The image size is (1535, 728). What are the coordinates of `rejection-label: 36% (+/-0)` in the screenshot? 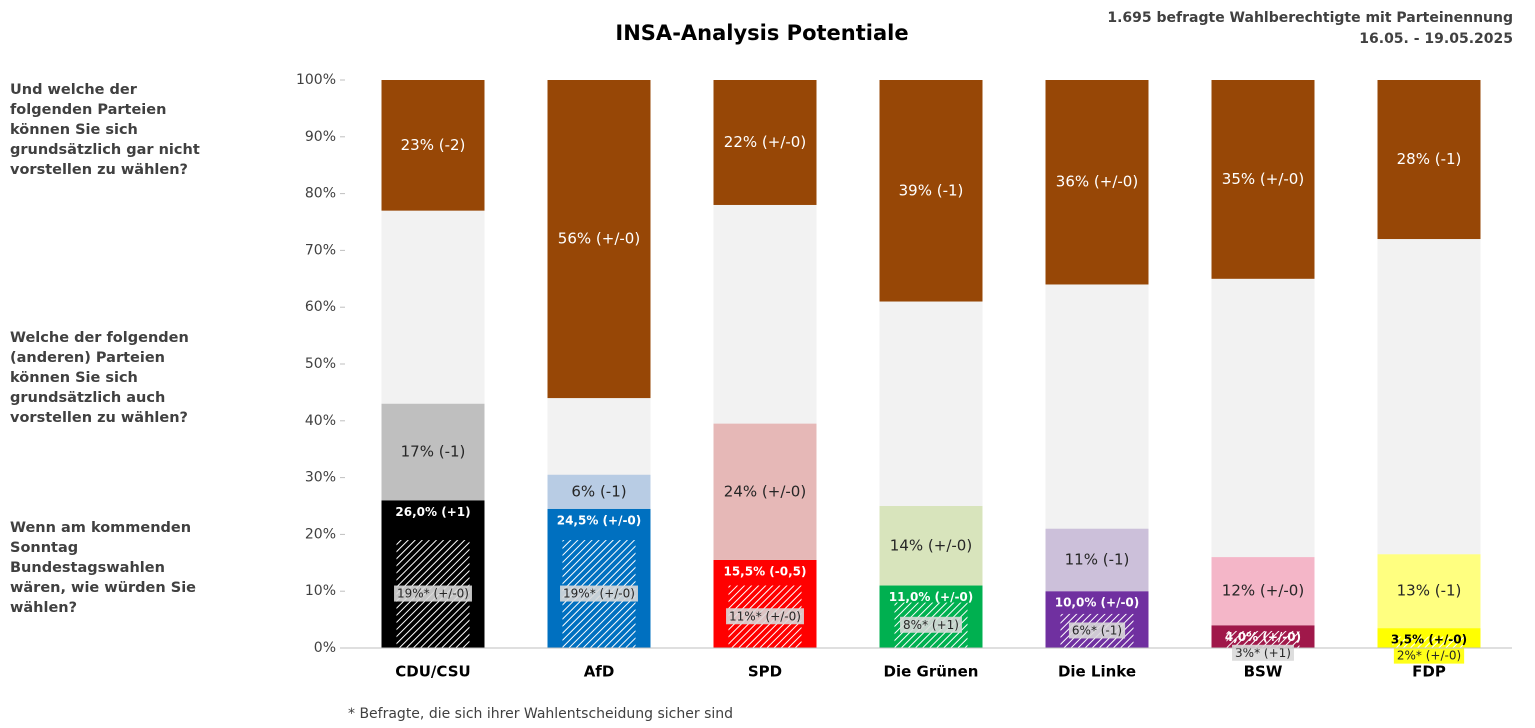 It's located at (1097, 182).